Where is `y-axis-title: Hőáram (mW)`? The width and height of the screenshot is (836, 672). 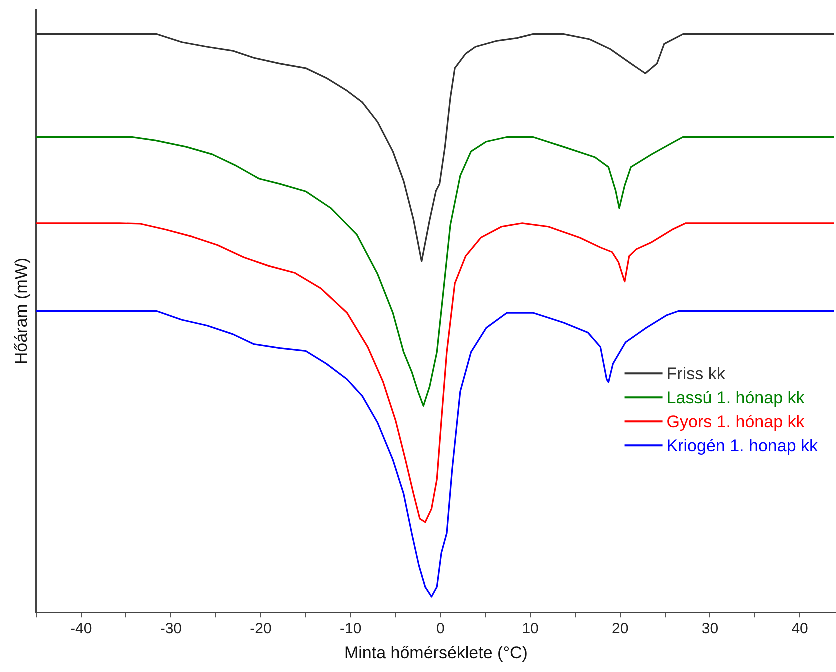 y-axis-title: Hőáram (mW) is located at coordinates (21, 311).